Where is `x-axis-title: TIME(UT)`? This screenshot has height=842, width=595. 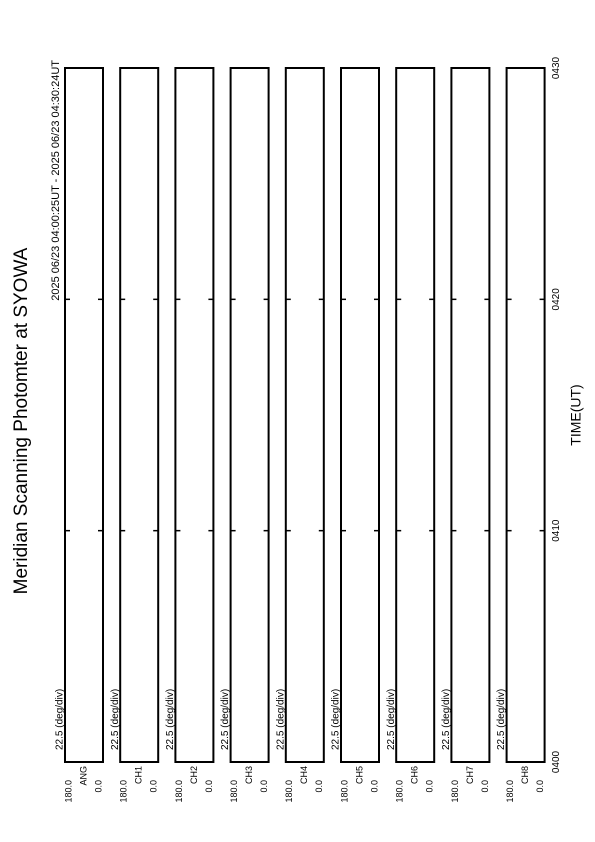
x-axis-title: TIME(UT) is located at coordinates (576, 414).